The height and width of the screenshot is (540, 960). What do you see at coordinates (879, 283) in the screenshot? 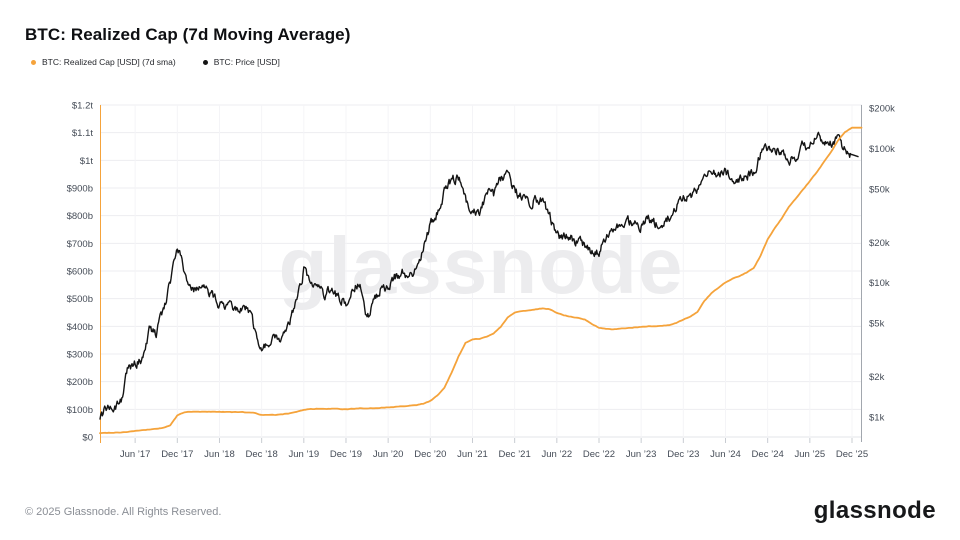
I see `y-right-tick-label: $10k` at bounding box center [879, 283].